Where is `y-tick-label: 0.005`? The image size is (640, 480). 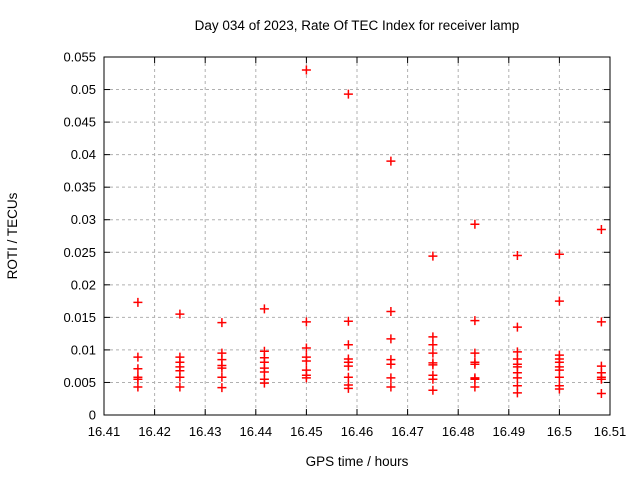
y-tick-label: 0.005 is located at coordinates (79, 382).